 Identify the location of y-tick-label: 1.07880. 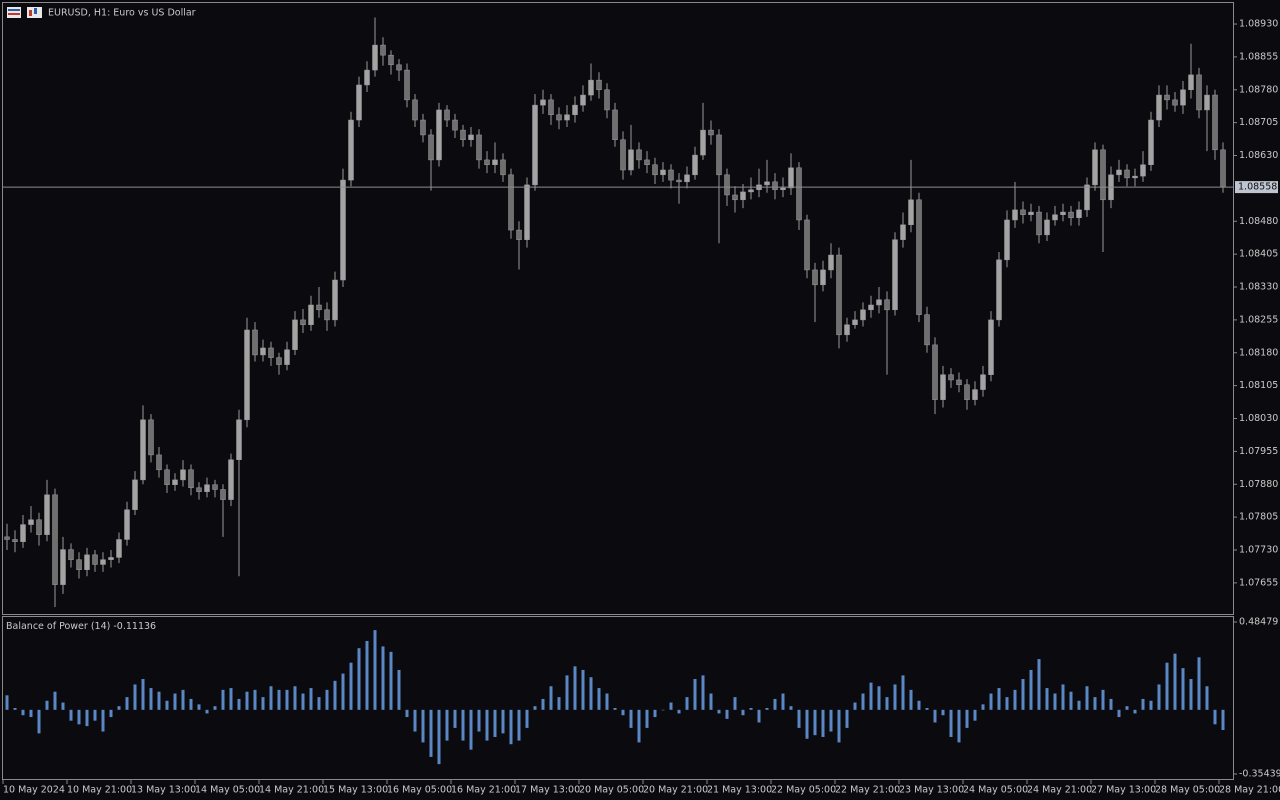
(1258, 484).